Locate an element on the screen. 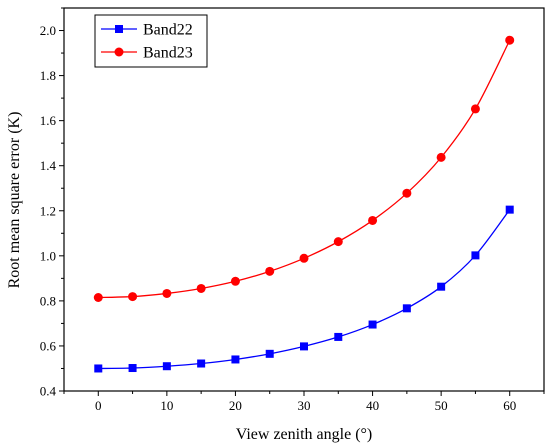 Image resolution: width=550 pixels, height=445 pixels. legend: Band22 Band23 is located at coordinates (151, 41).